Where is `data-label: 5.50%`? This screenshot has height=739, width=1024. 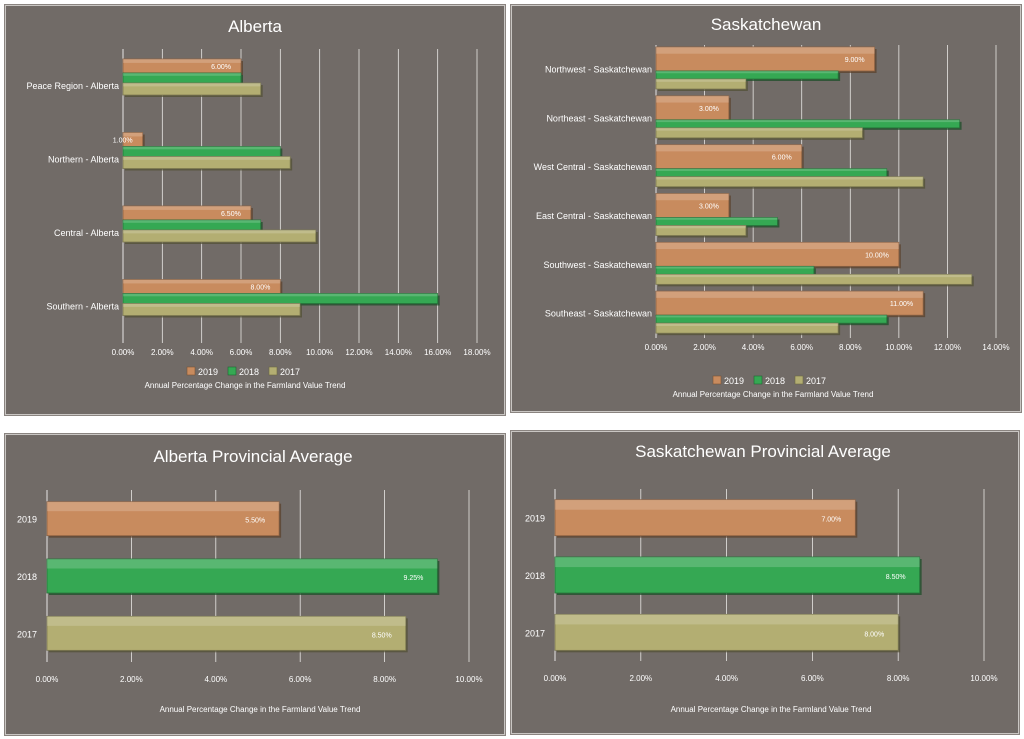
data-label: 5.50% is located at coordinates (255, 521).